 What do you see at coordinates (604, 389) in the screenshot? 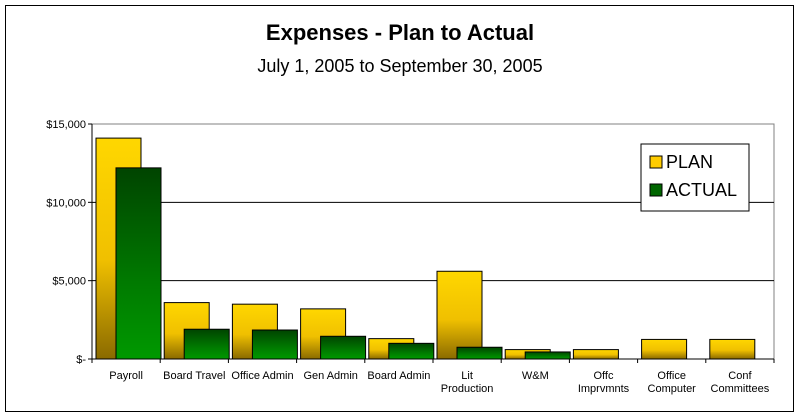
I see `x-tick-label: Imprvmnts` at bounding box center [604, 389].